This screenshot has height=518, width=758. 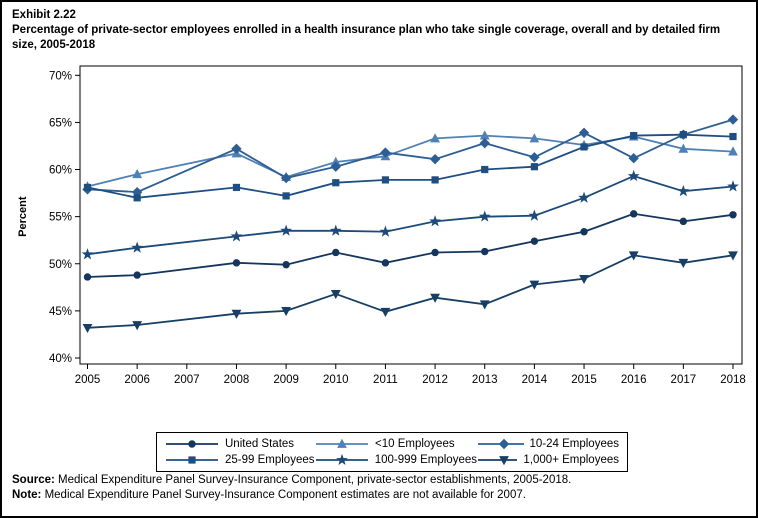 What do you see at coordinates (435, 380) in the screenshot?
I see `x-tick-label: 2012` at bounding box center [435, 380].